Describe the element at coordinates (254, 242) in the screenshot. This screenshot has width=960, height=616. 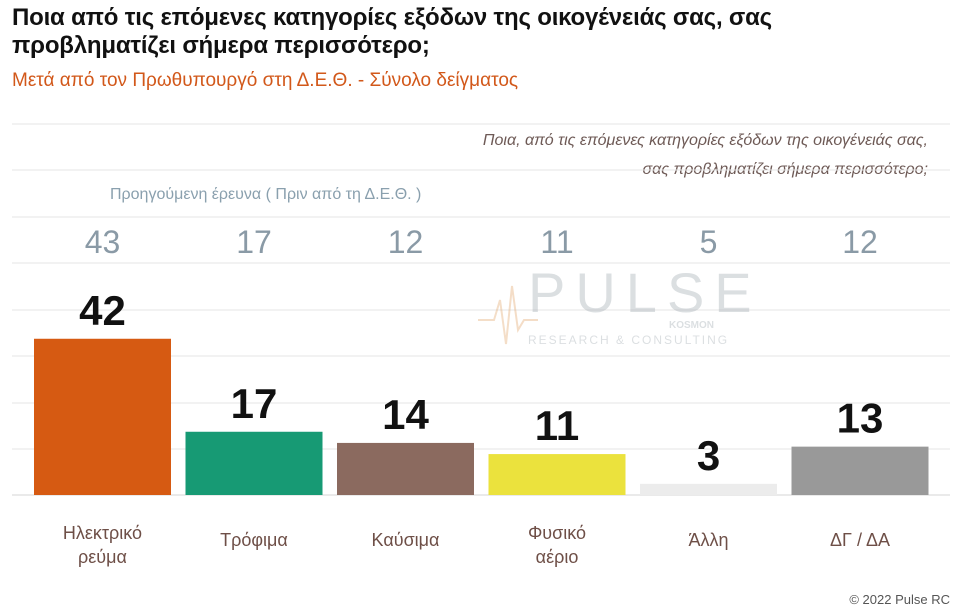
I see `previous-value-label: 17` at that location.